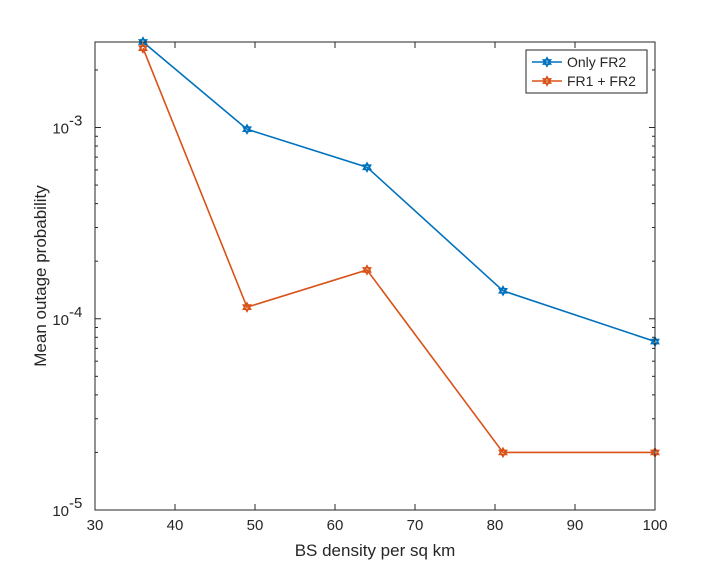  Describe the element at coordinates (335, 525) in the screenshot. I see `x-tick-label: 60` at that location.